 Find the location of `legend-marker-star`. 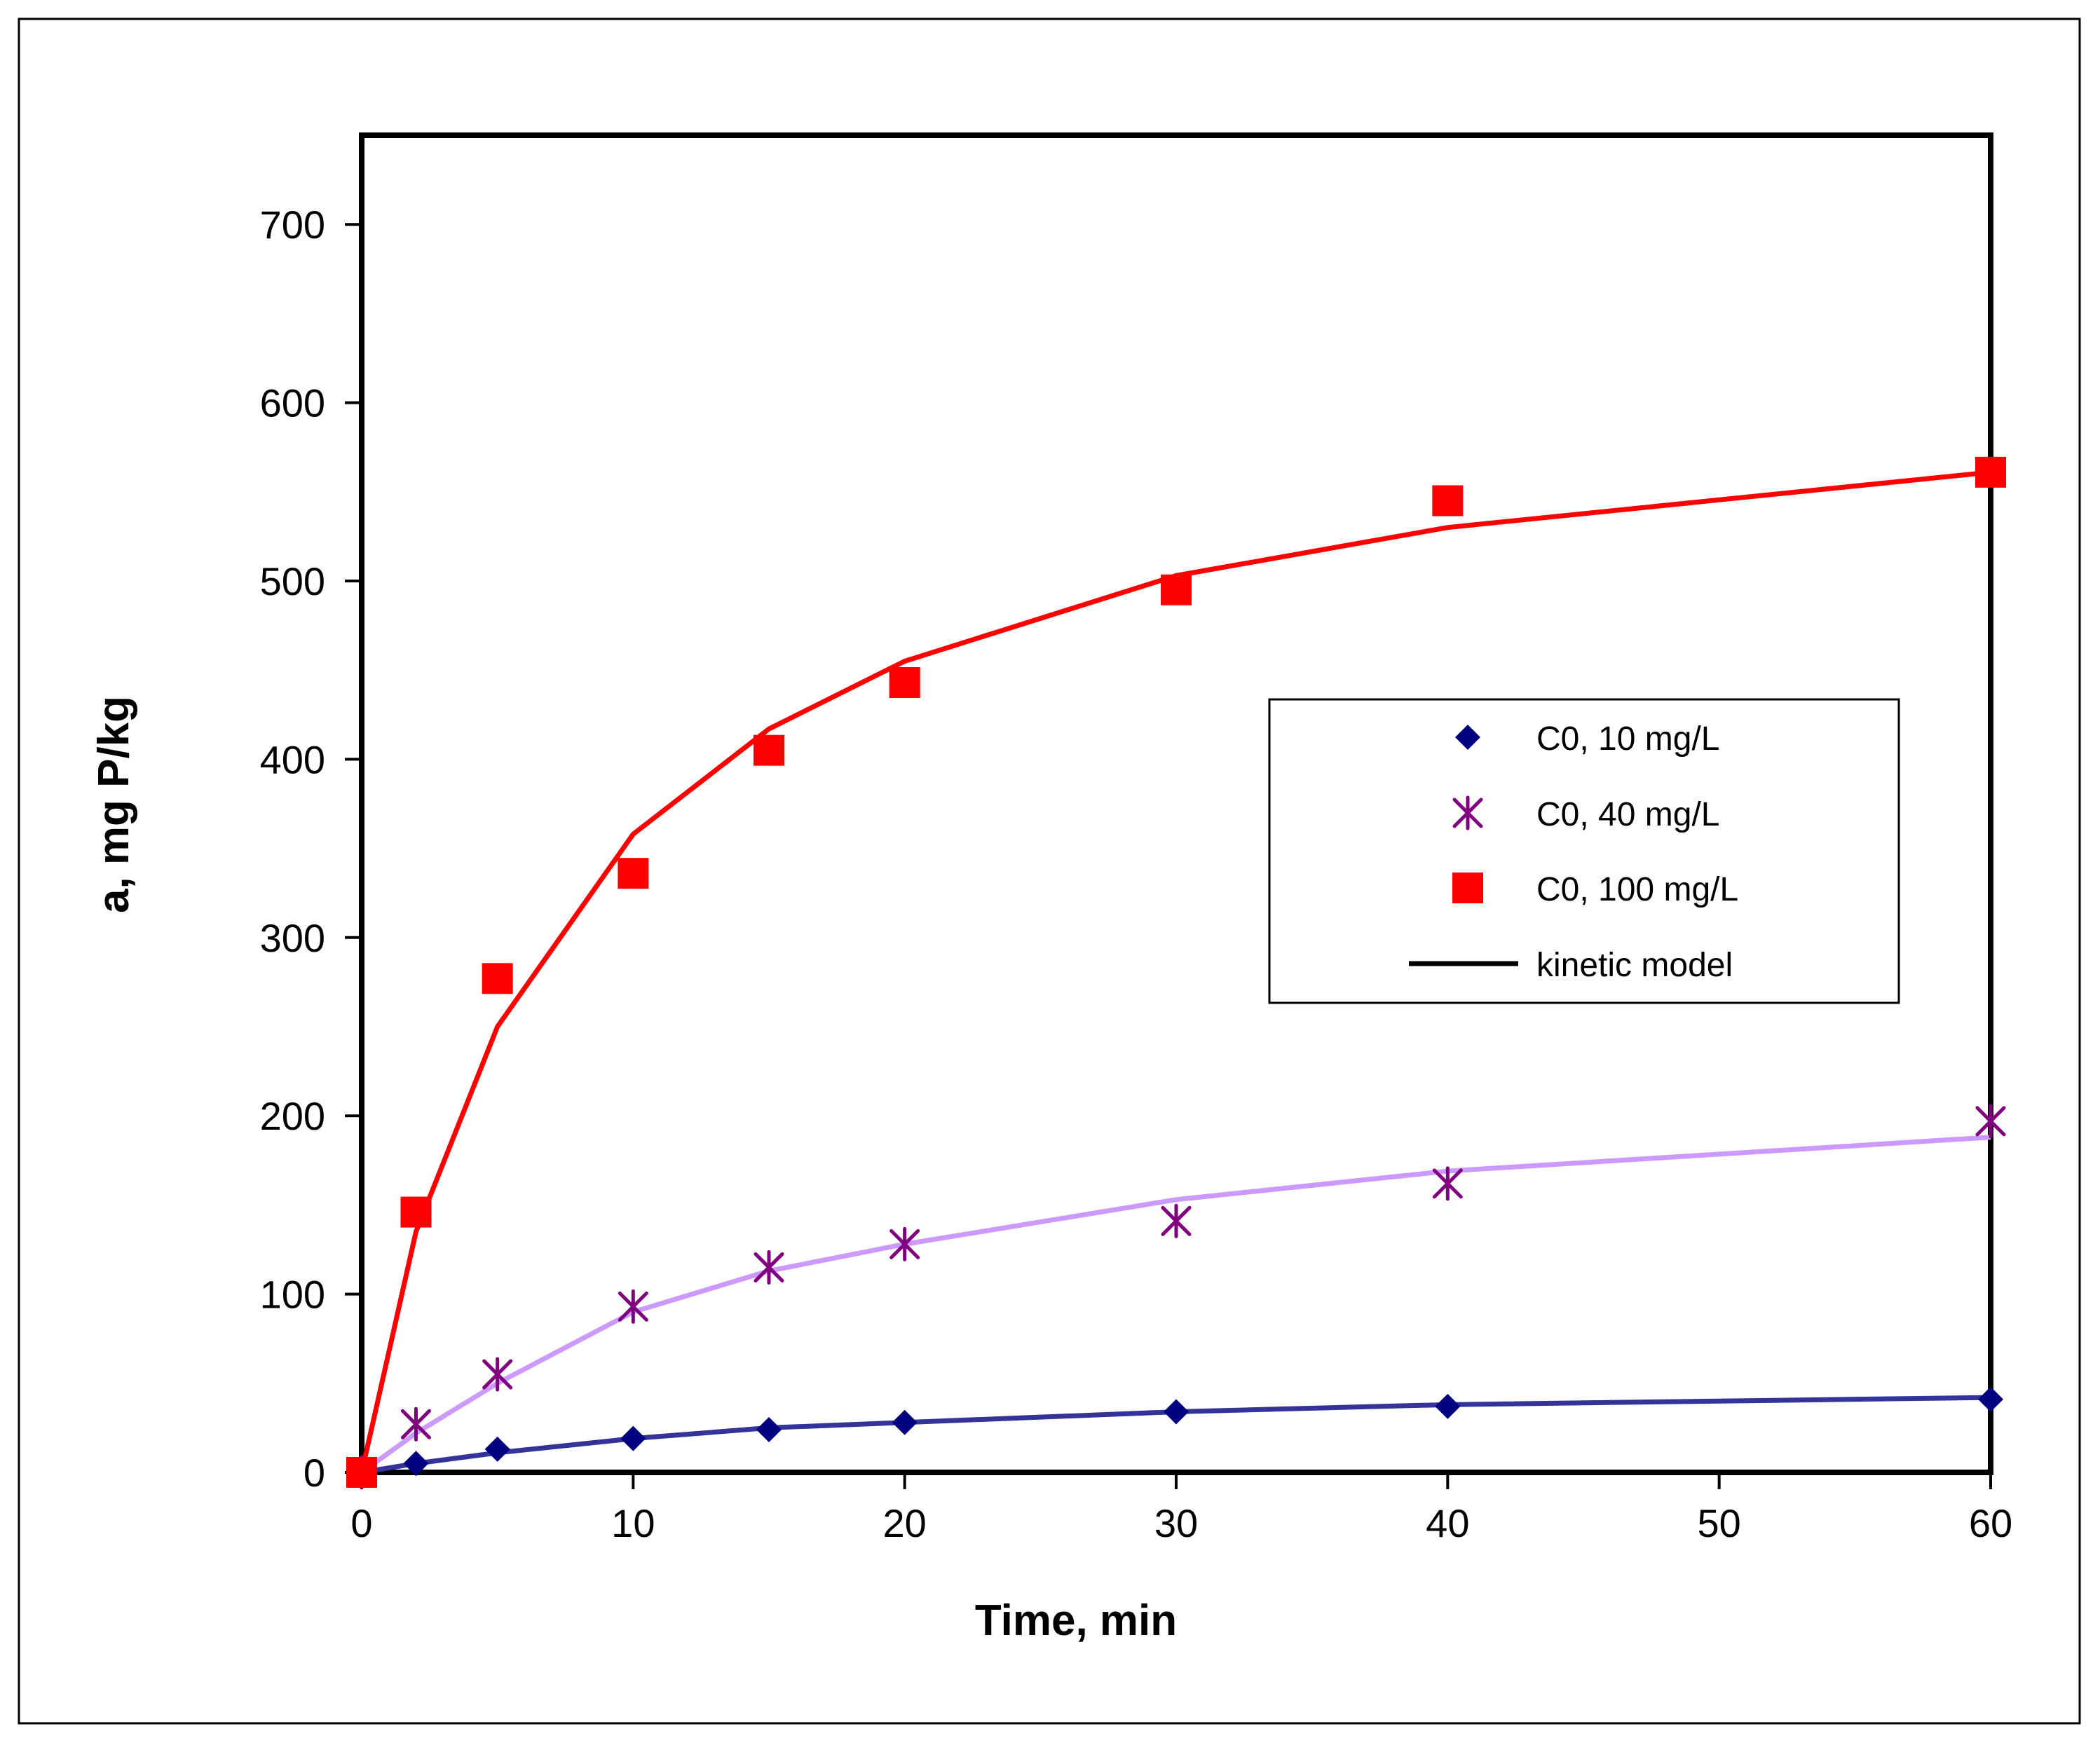

legend-marker-star is located at coordinates (1468, 813).